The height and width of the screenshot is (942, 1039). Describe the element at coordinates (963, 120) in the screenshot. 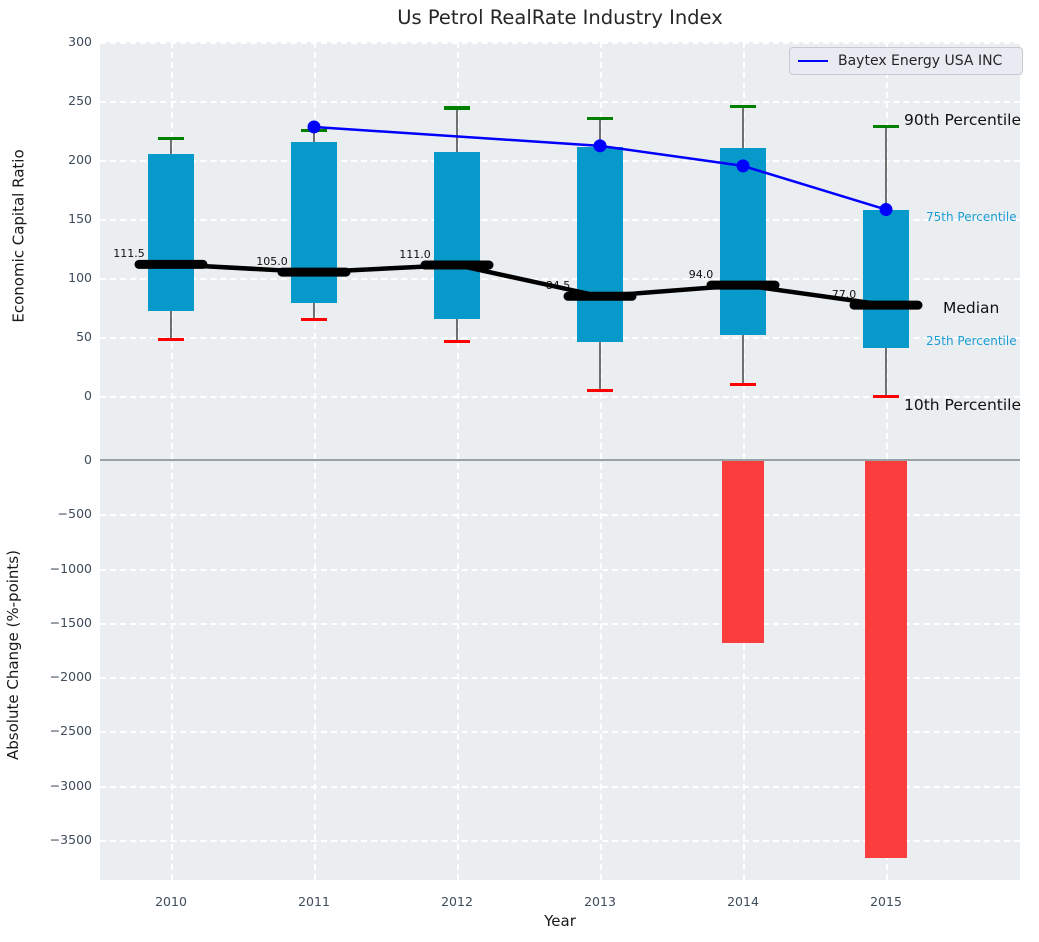

I see `annotation-90th-percentile: 90th Percentile` at that location.